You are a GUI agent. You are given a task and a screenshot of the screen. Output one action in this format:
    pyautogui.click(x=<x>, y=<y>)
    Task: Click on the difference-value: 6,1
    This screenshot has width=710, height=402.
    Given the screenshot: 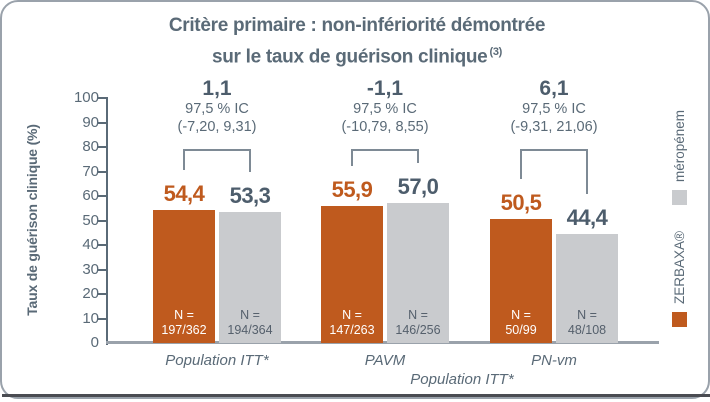 What is the action you would take?
    pyautogui.click(x=554, y=88)
    